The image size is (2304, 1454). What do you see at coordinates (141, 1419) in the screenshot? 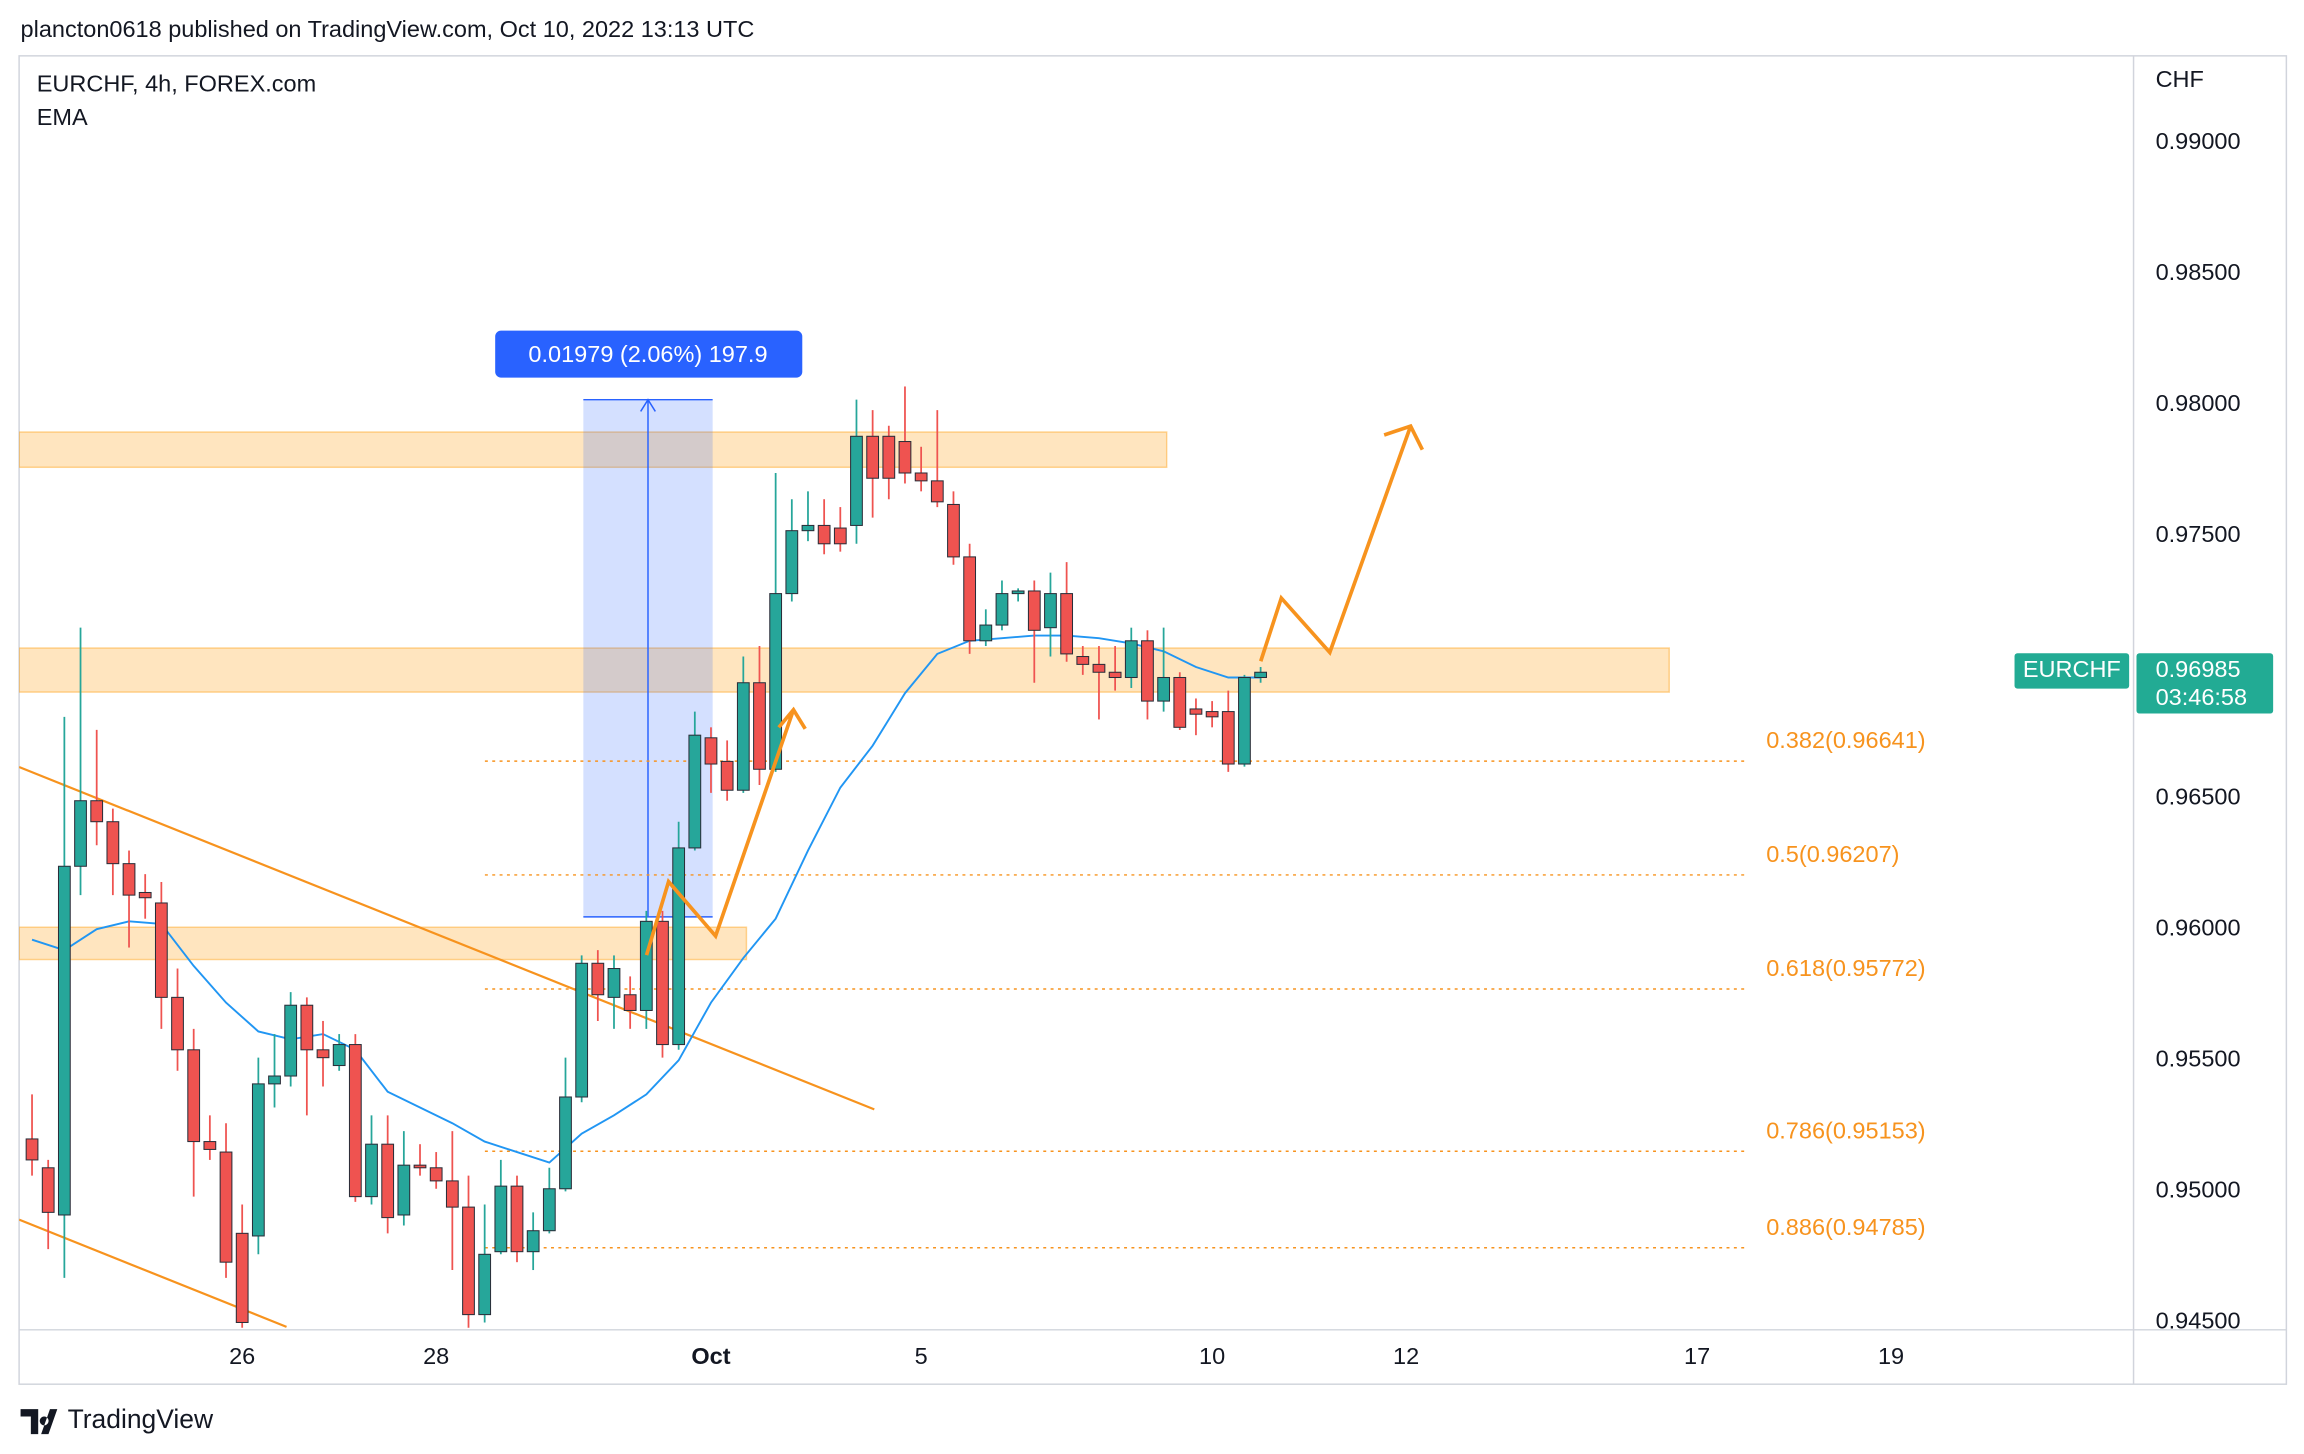
I see `footer: TradingView` at bounding box center [141, 1419].